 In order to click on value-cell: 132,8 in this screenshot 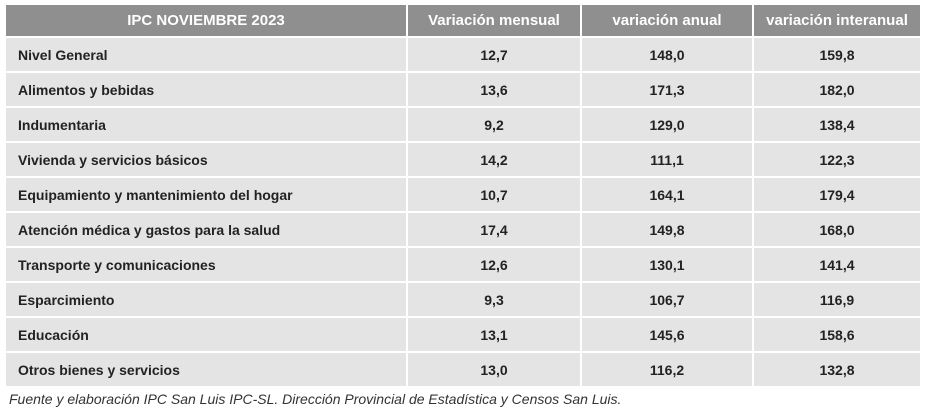, I will do `click(837, 369)`.